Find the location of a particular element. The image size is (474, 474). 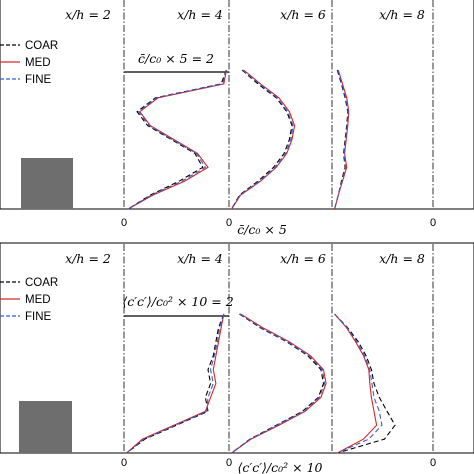

x-axis-label-top: c̄/c₀ × 5 is located at coordinates (262, 229).